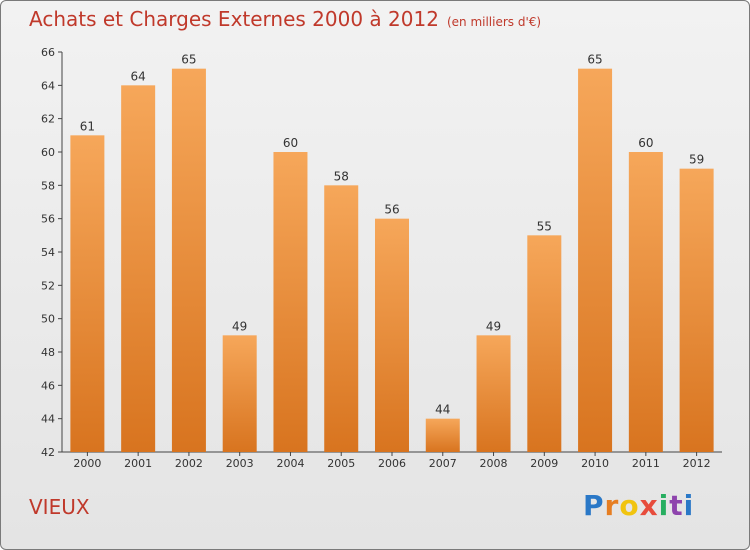  I want to click on bar-2003, so click(239, 393).